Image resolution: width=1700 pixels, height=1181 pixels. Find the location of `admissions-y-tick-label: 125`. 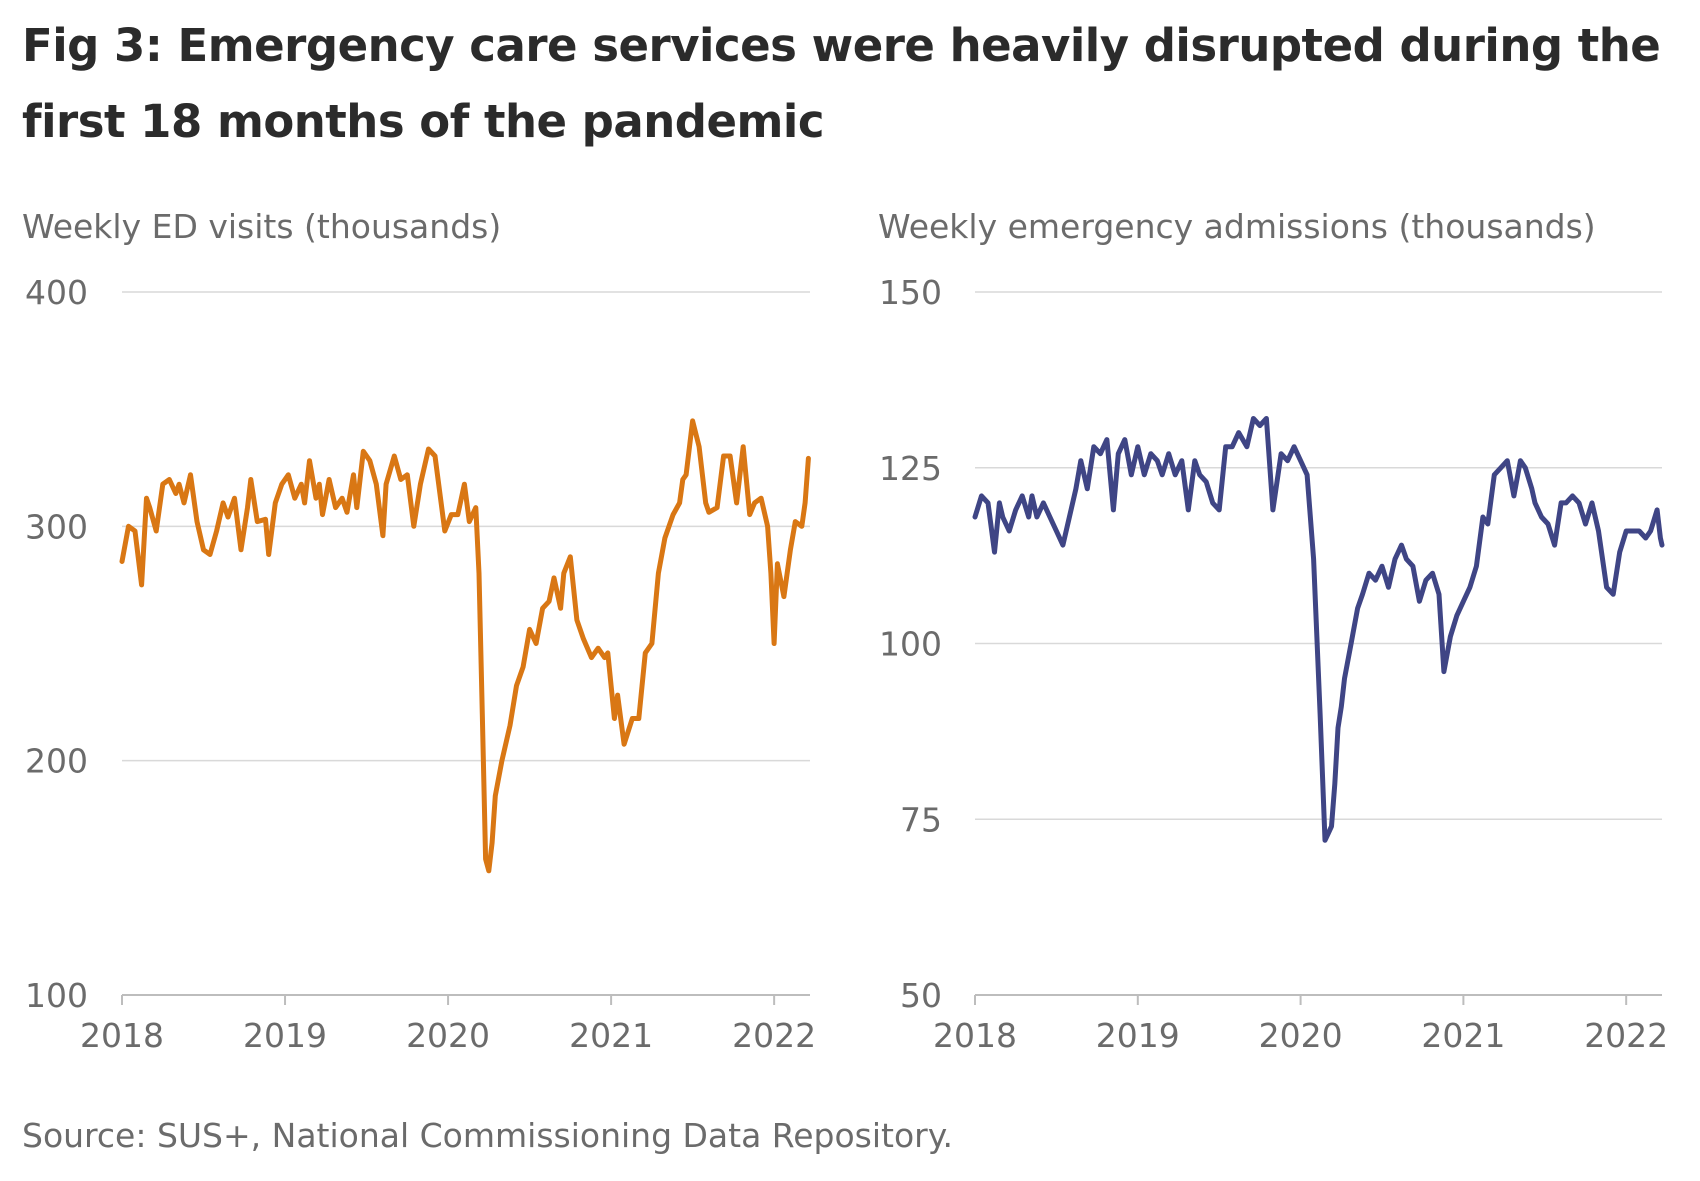

admissions-y-tick-label: 125 is located at coordinates (910, 468).